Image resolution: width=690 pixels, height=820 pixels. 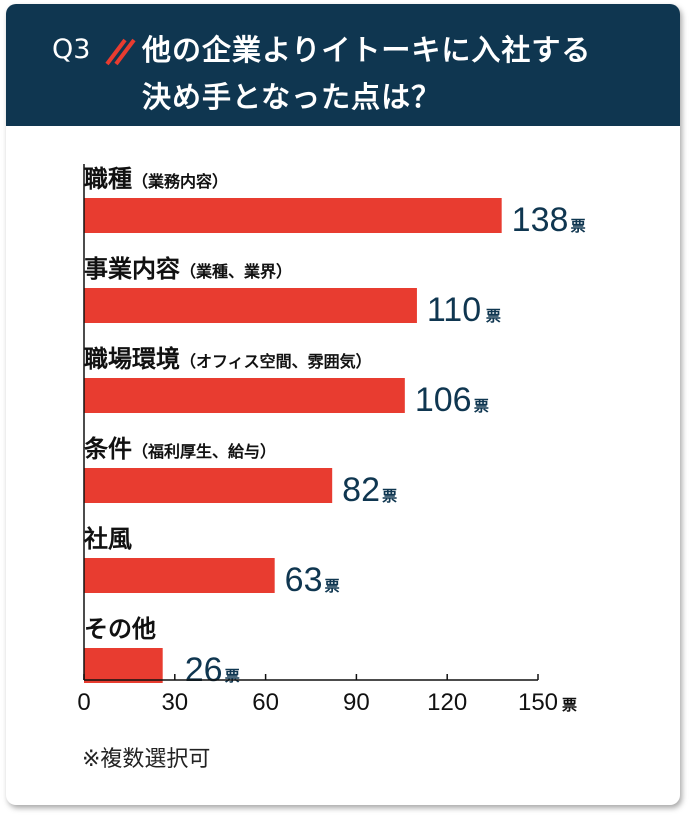 I want to click on category-main: 条件, so click(x=108, y=449).